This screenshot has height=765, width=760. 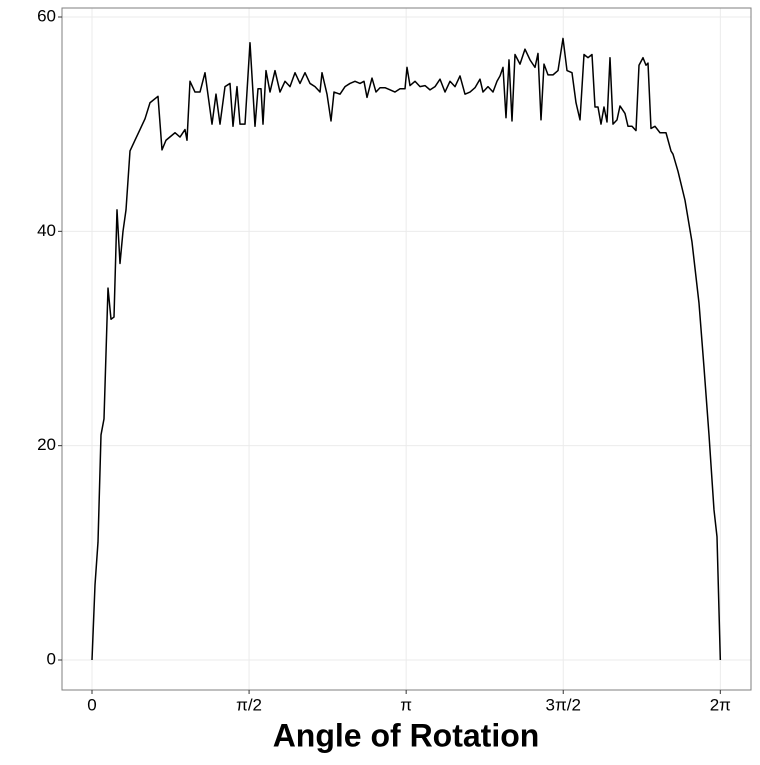 I want to click on x-tick-label: π/2, so click(x=249, y=704).